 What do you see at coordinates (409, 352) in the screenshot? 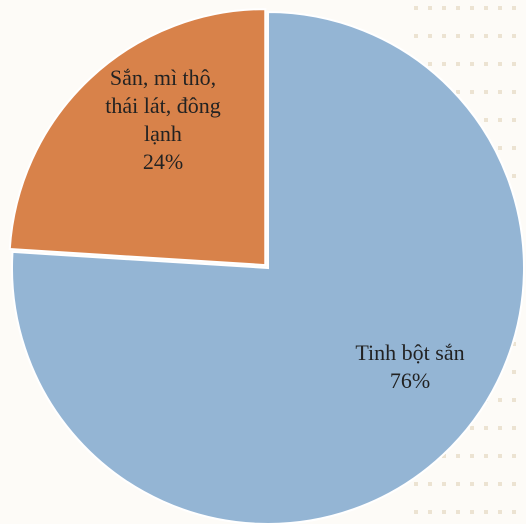
I see `slice-name-line: Tinh bột sắn` at bounding box center [409, 352].